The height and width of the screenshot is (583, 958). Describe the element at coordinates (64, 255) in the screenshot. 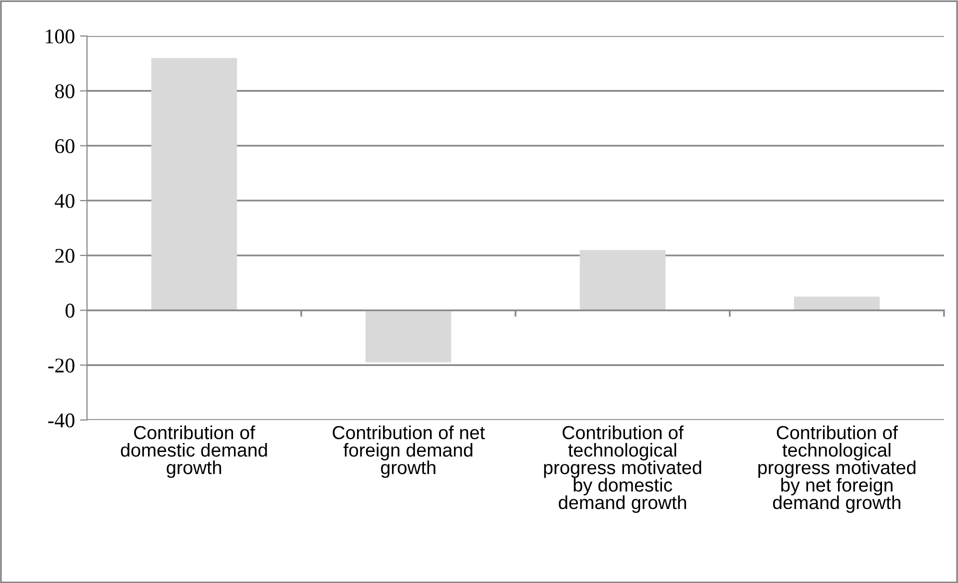

I see `y-tick-label: 20` at that location.